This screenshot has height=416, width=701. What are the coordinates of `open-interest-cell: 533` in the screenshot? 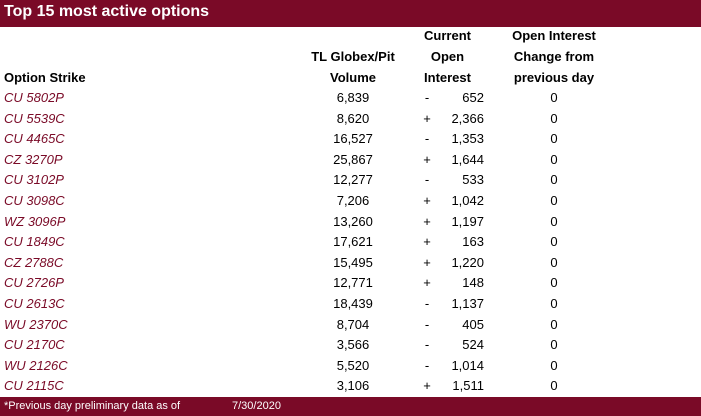 It's located at (473, 180).